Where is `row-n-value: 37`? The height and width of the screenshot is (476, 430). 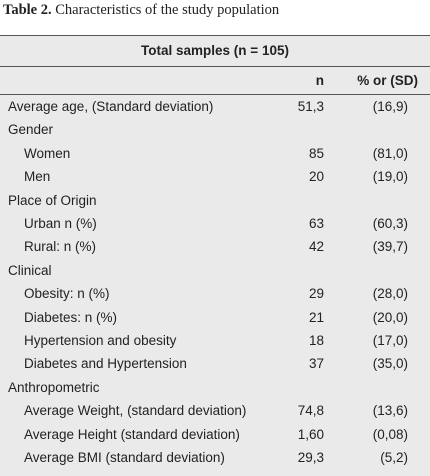 row-n-value: 37 is located at coordinates (316, 364).